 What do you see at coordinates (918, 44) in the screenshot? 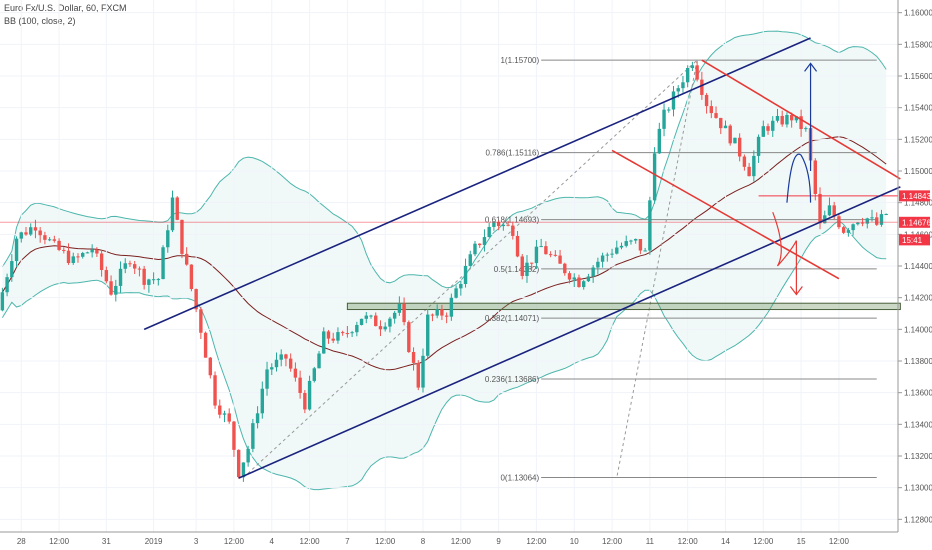
I see `price-tick-label: 1.15800` at bounding box center [918, 44].